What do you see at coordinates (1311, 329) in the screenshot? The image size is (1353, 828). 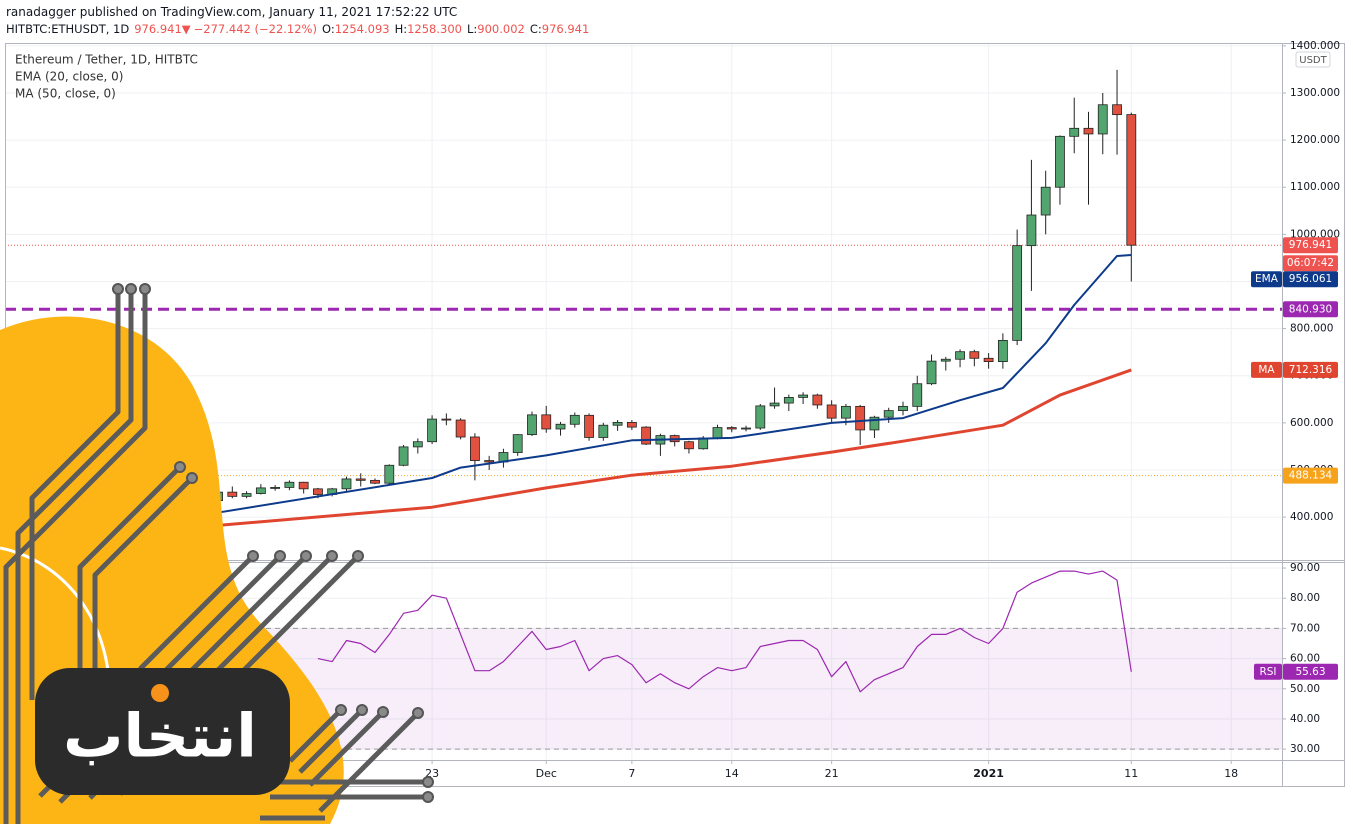 I see `y-tick-label: 800.000` at bounding box center [1311, 329].